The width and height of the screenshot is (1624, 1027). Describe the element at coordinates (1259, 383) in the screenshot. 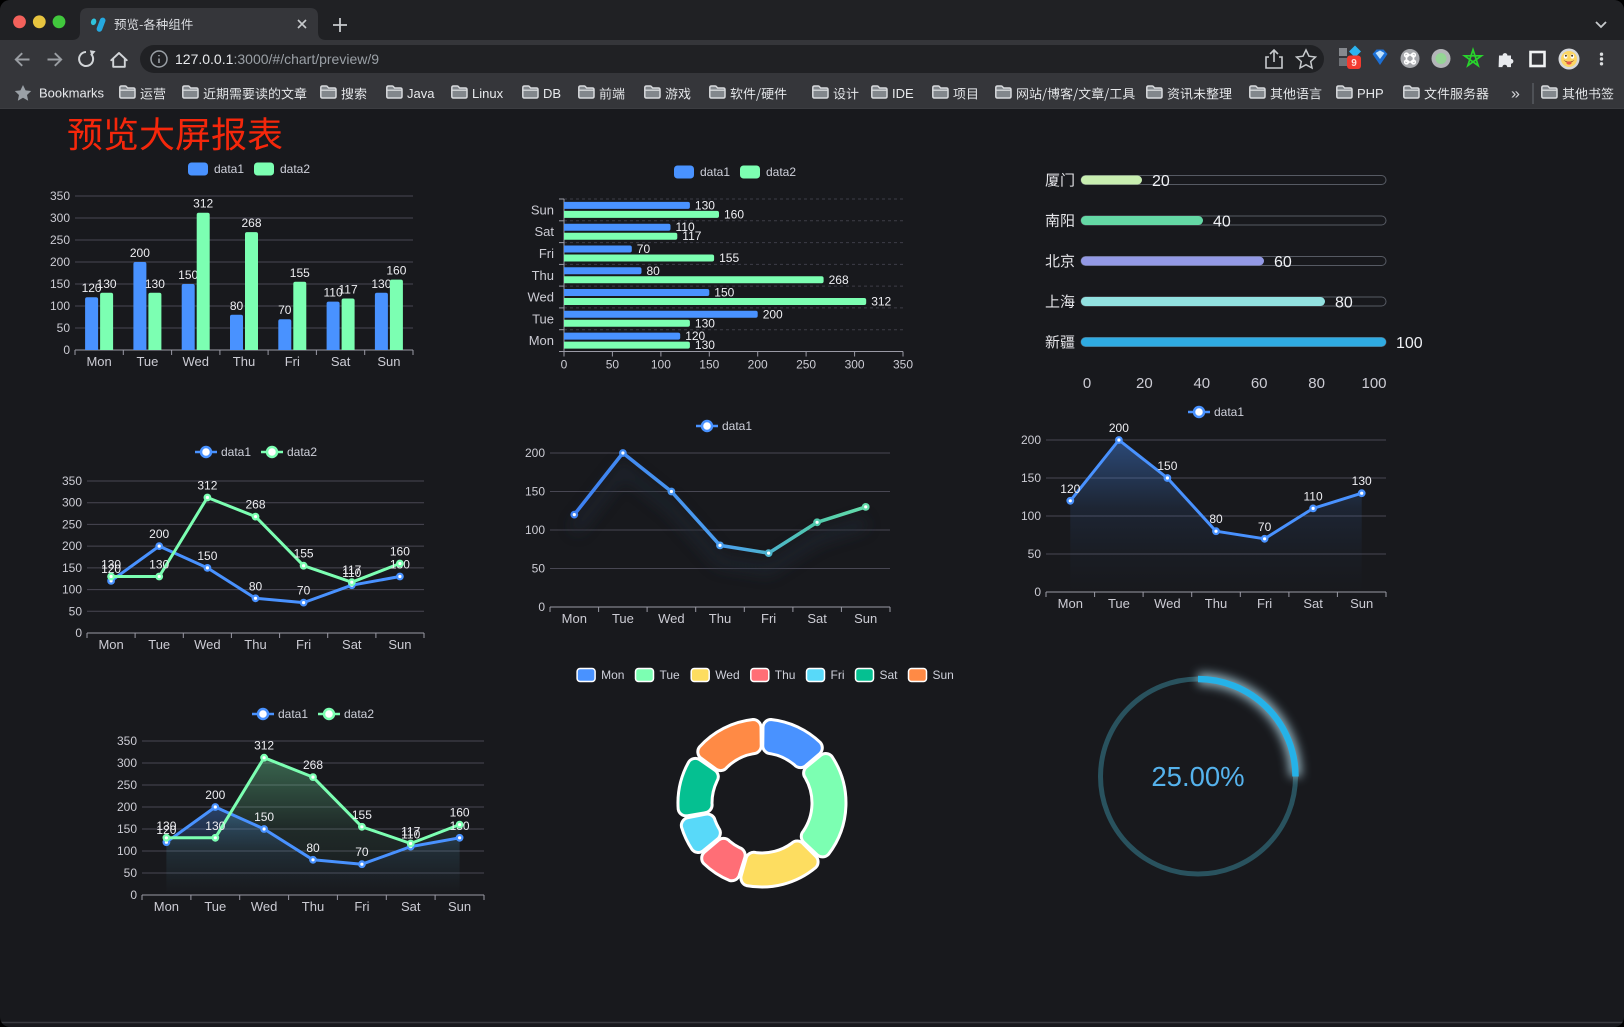

I see `svg-text: 60` at that location.